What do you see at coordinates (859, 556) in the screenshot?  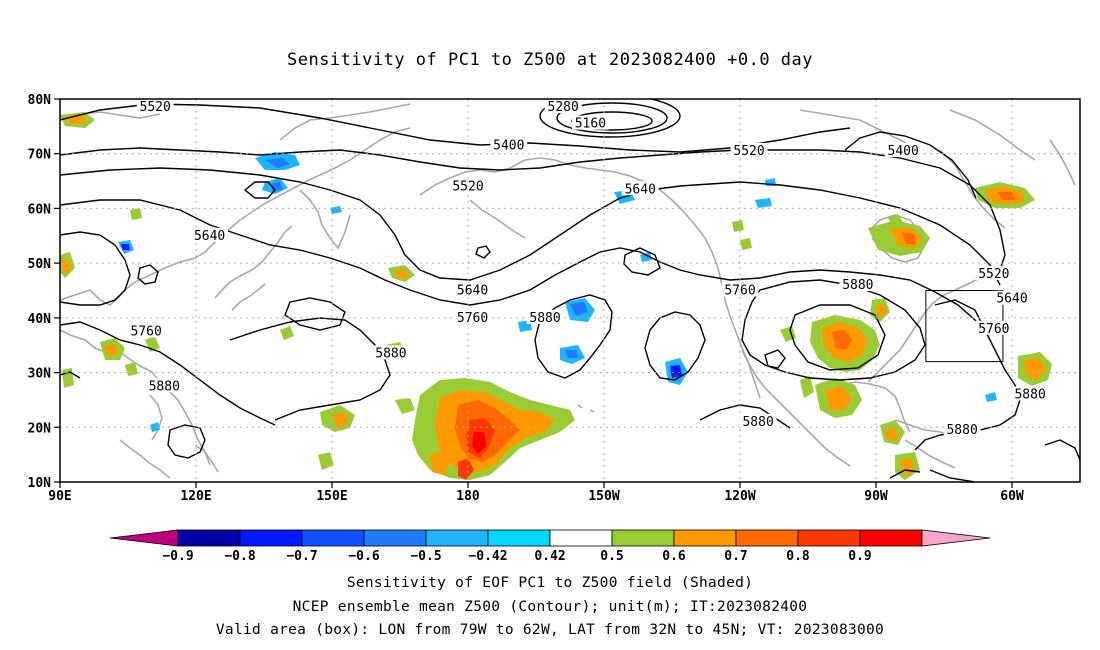 I see `colorbar-label: 0.9` at bounding box center [859, 556].